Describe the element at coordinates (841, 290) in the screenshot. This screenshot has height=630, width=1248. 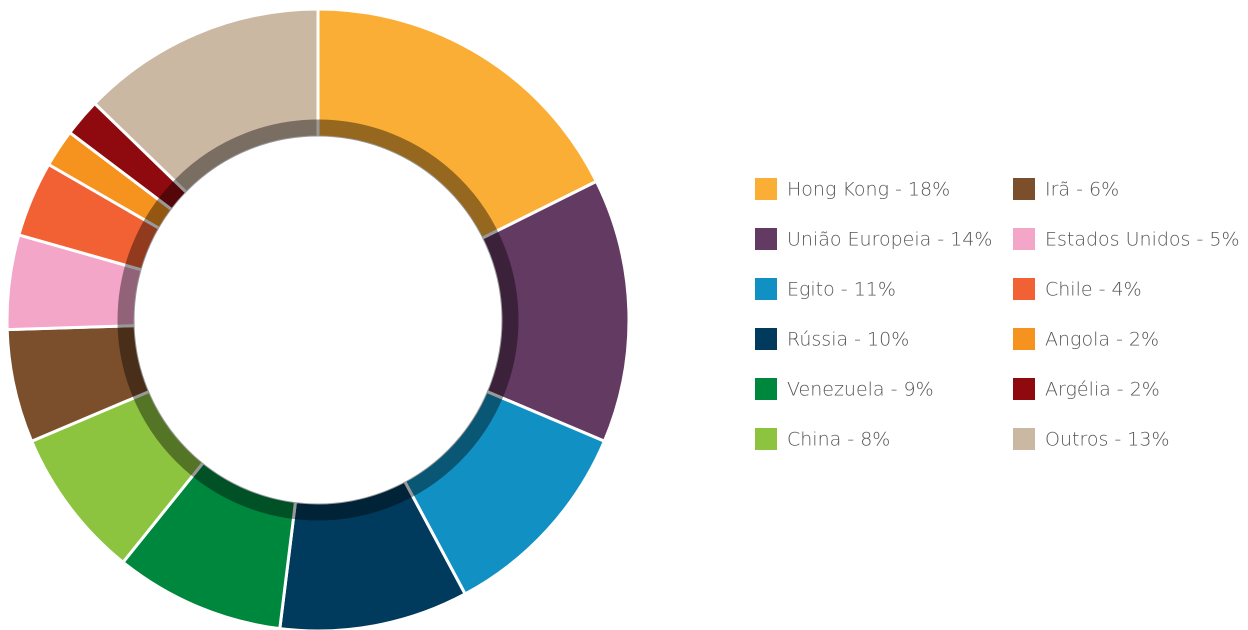
I see `legend-label: Egito - 11%` at that location.